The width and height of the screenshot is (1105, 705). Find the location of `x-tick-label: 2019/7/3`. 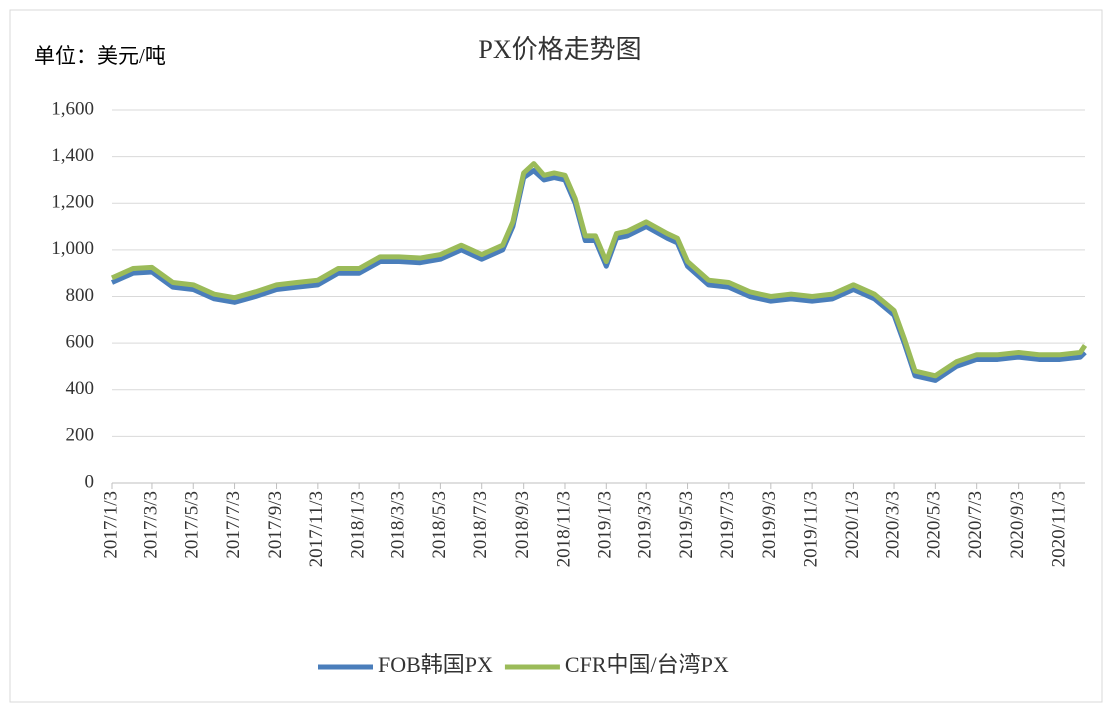

x-tick-label: 2019/7/3 is located at coordinates (727, 525).